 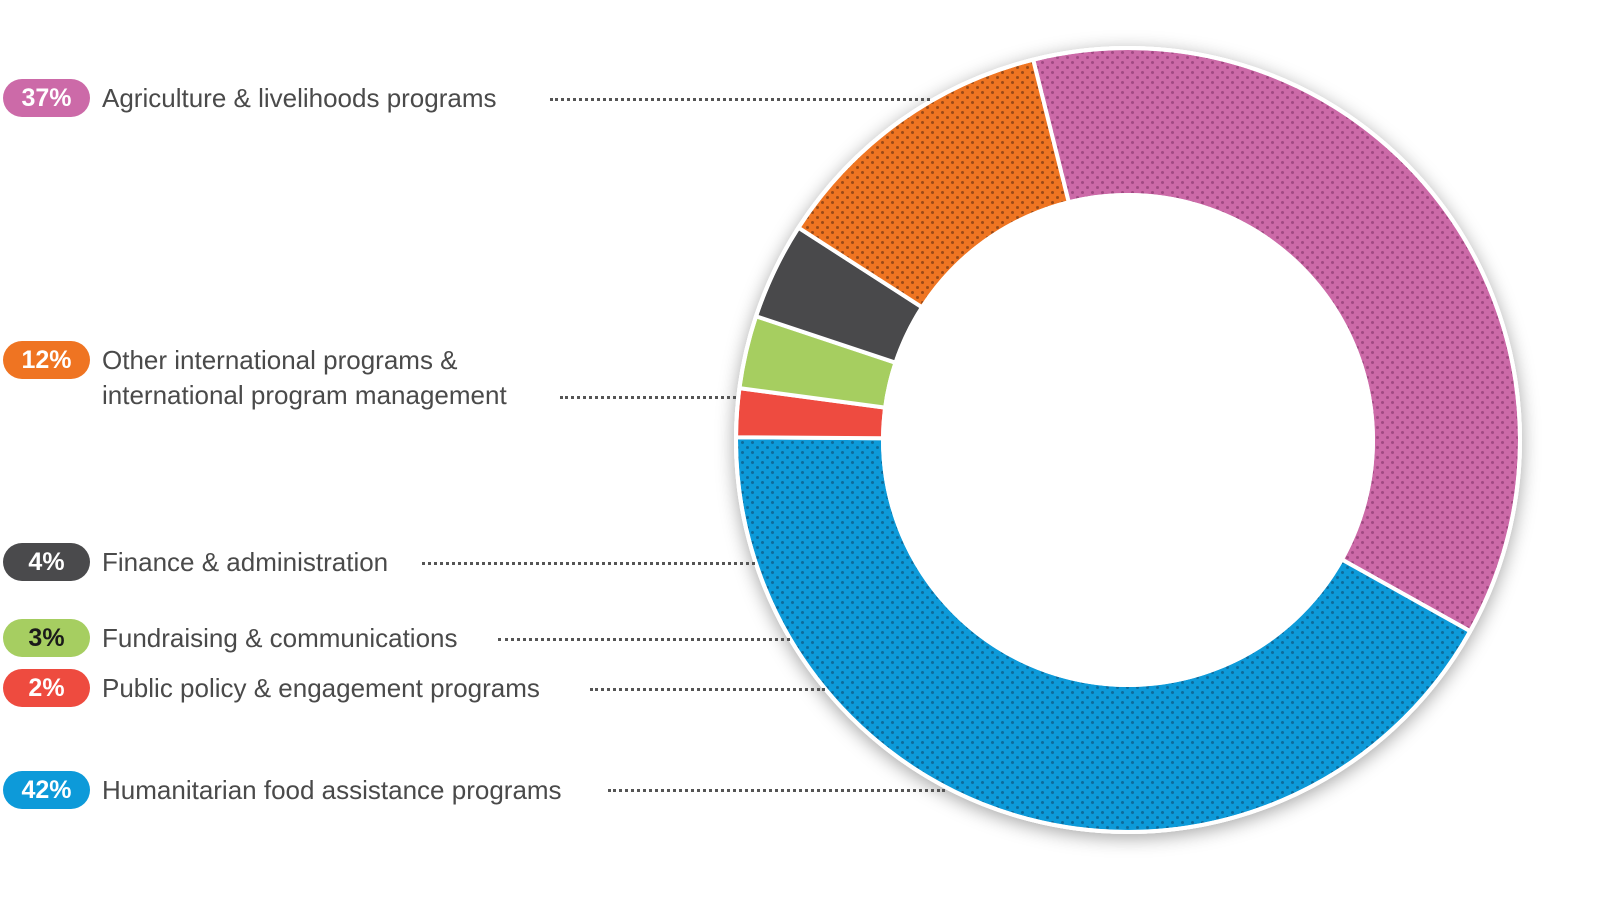 I want to click on legend-item-other-international: 12%, so click(x=46, y=360).